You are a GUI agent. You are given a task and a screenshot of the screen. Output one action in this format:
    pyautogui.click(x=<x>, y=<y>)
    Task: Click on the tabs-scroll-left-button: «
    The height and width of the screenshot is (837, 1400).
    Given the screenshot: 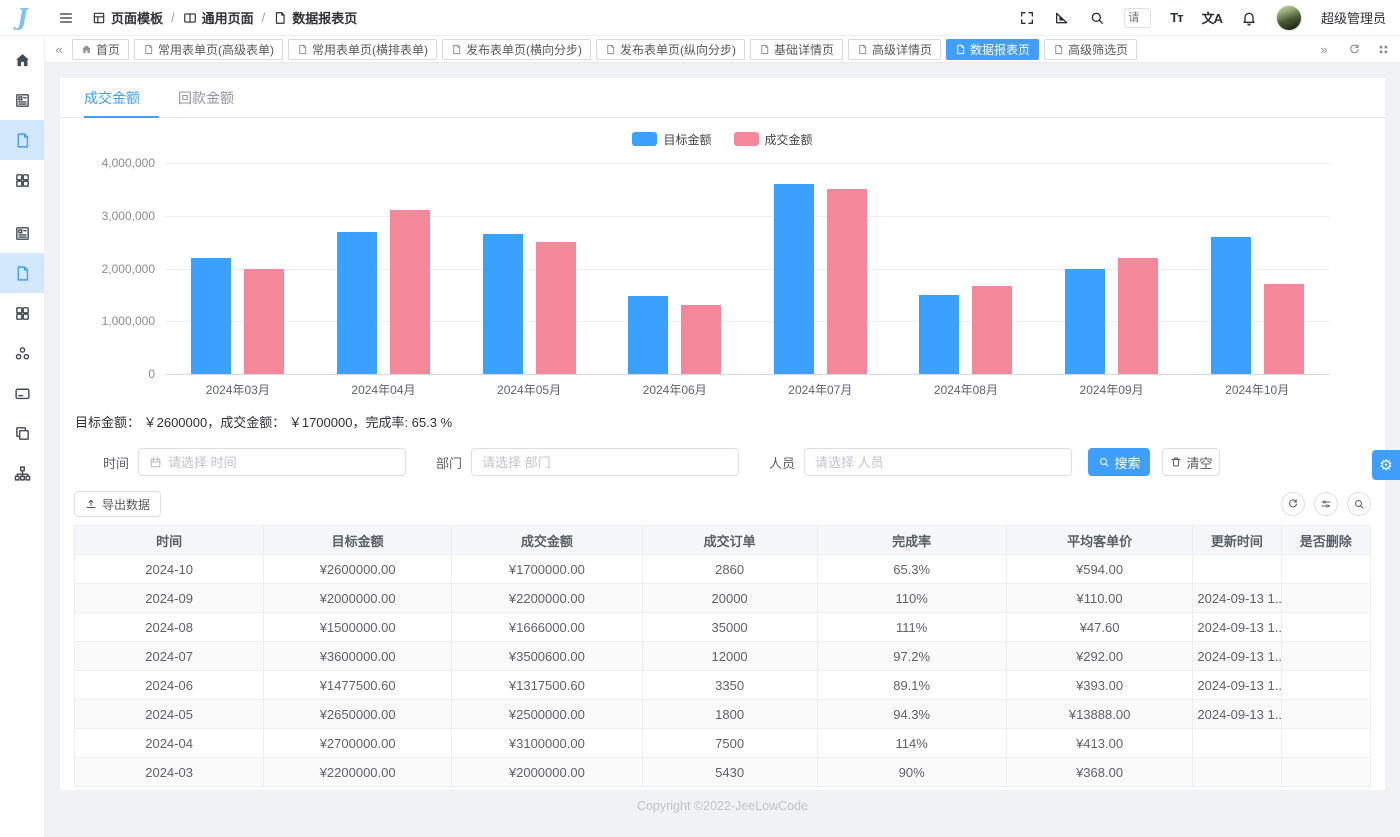 What is the action you would take?
    pyautogui.click(x=59, y=49)
    